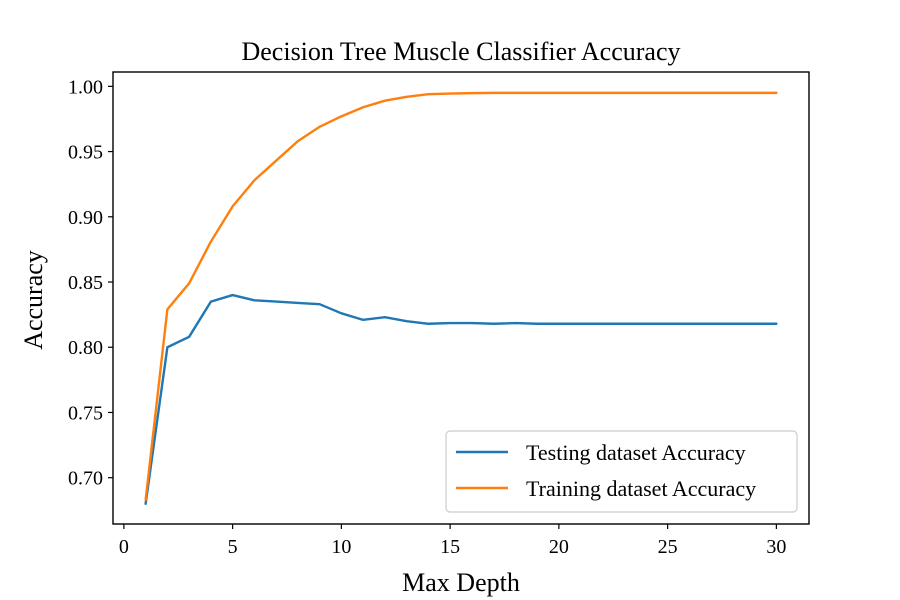  I want to click on y-tick-label: 0.75, so click(85, 413).